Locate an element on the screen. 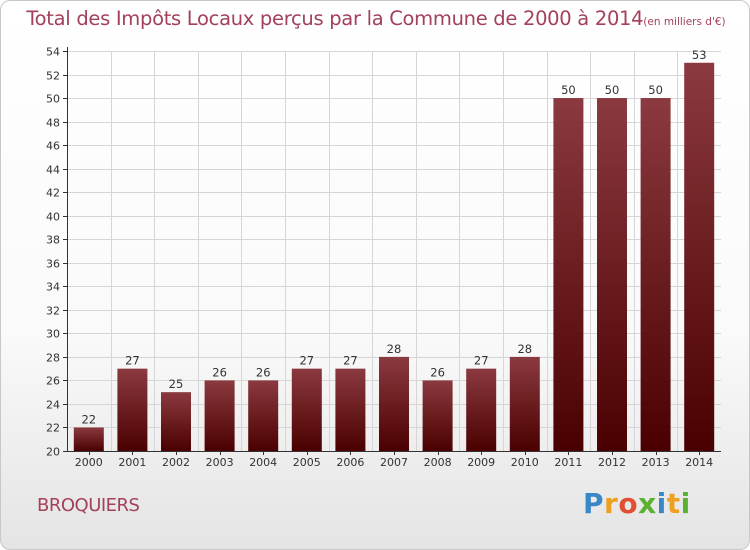 The height and width of the screenshot is (550, 750). y-tick-label: 48 is located at coordinates (53, 123).